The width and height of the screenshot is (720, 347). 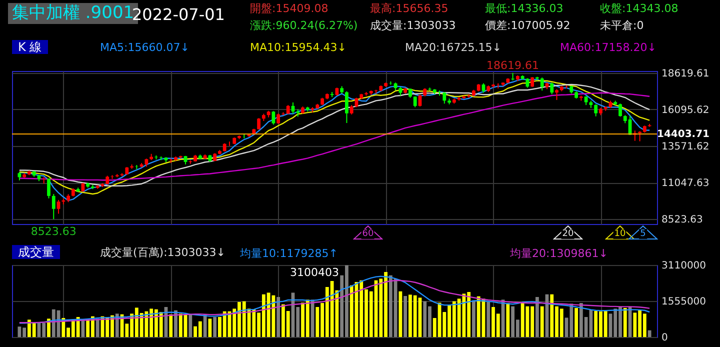 I want to click on annotation: 3100403, so click(x=314, y=273).